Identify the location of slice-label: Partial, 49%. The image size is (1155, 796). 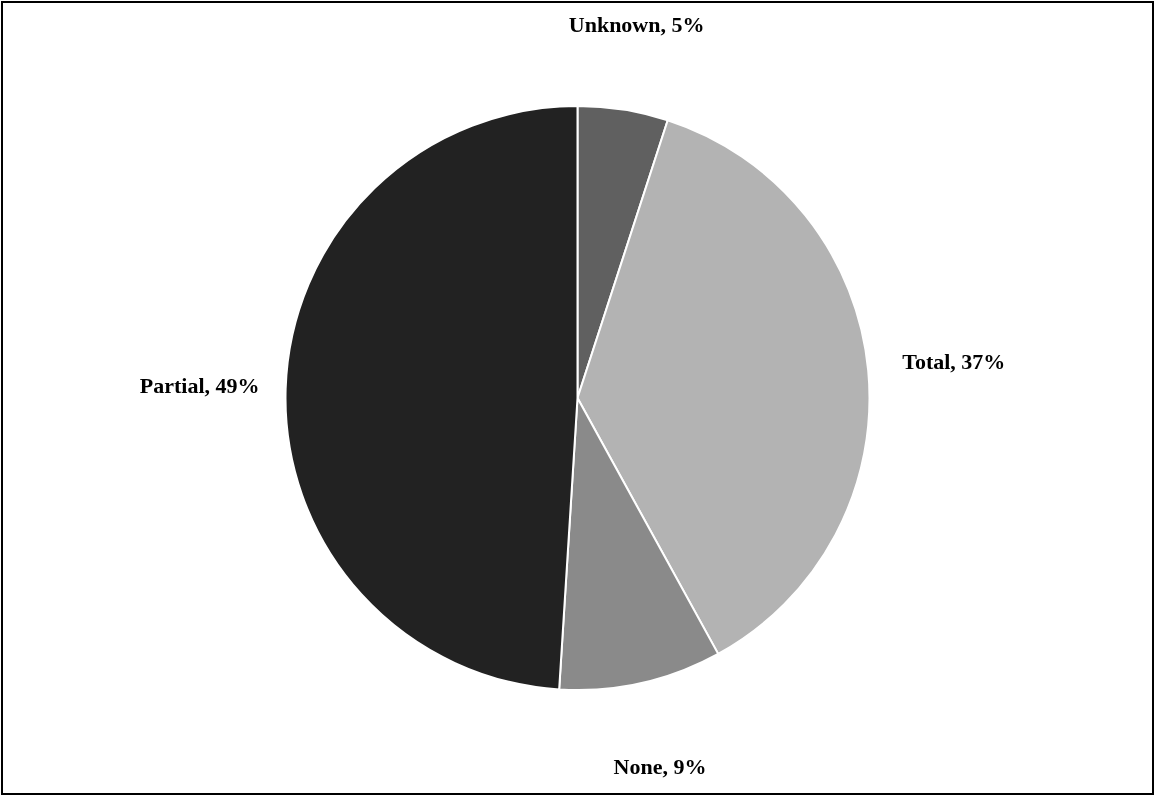
(199, 386).